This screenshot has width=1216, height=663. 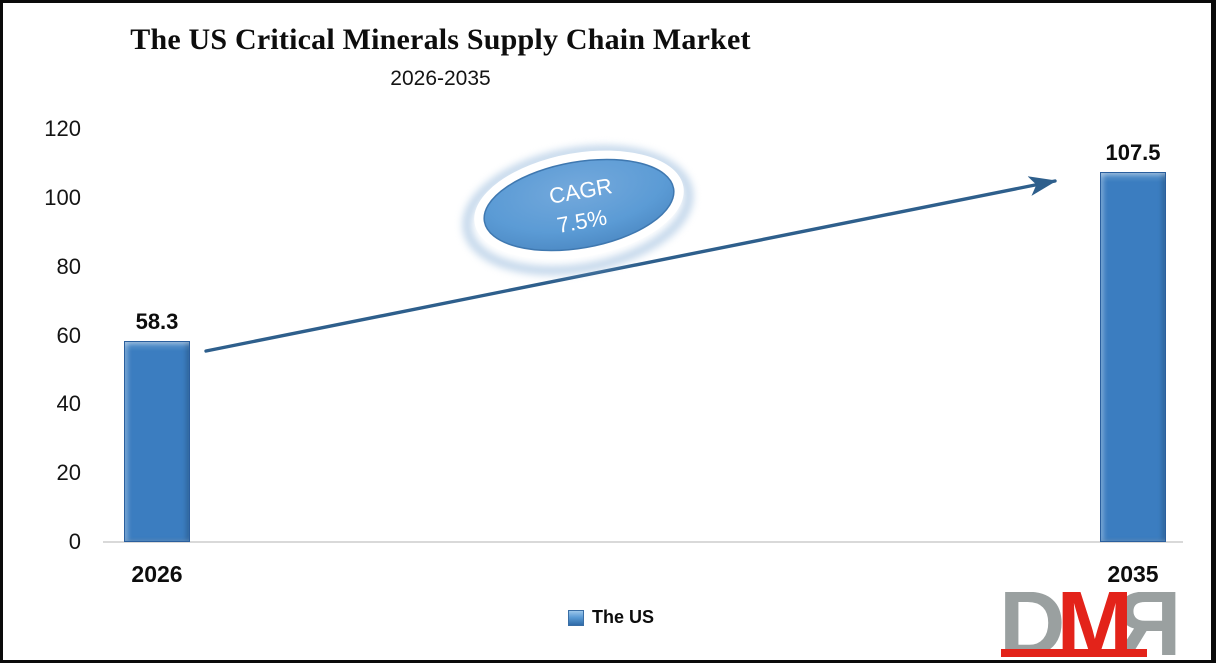 What do you see at coordinates (62, 197) in the screenshot?
I see `y-tick-label: 100` at bounding box center [62, 197].